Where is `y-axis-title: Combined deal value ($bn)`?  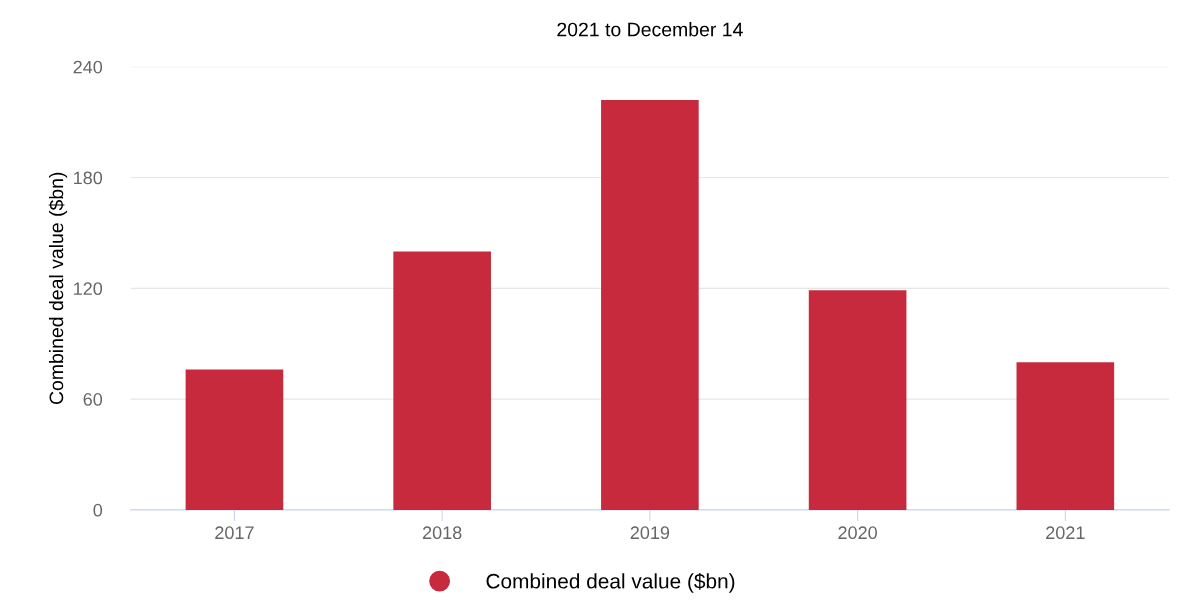 y-axis-title: Combined deal value ($bn) is located at coordinates (58, 288).